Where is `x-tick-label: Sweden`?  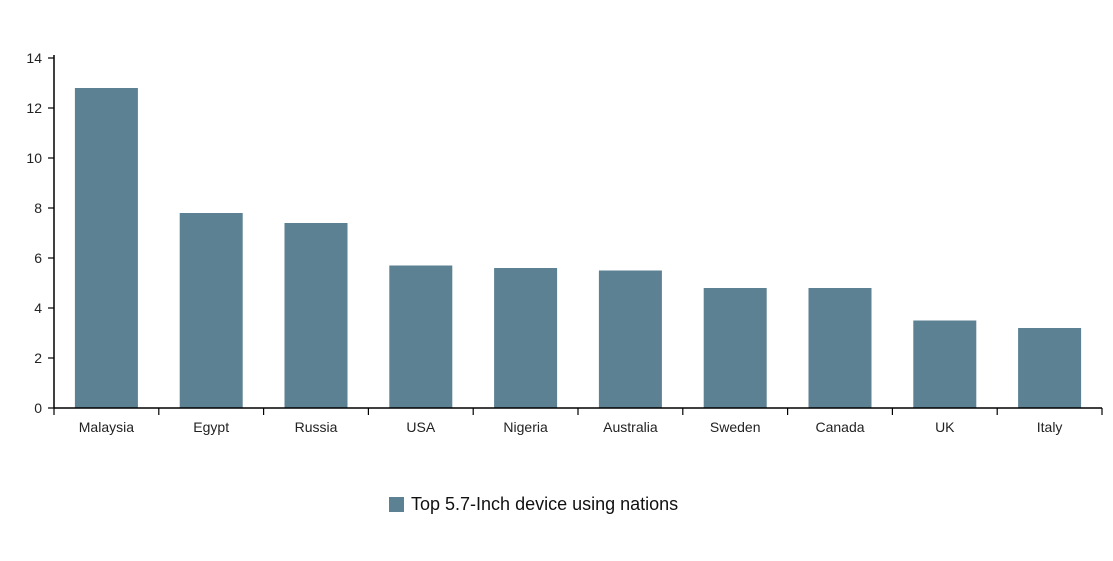
x-tick-label: Sweden is located at coordinates (735, 427).